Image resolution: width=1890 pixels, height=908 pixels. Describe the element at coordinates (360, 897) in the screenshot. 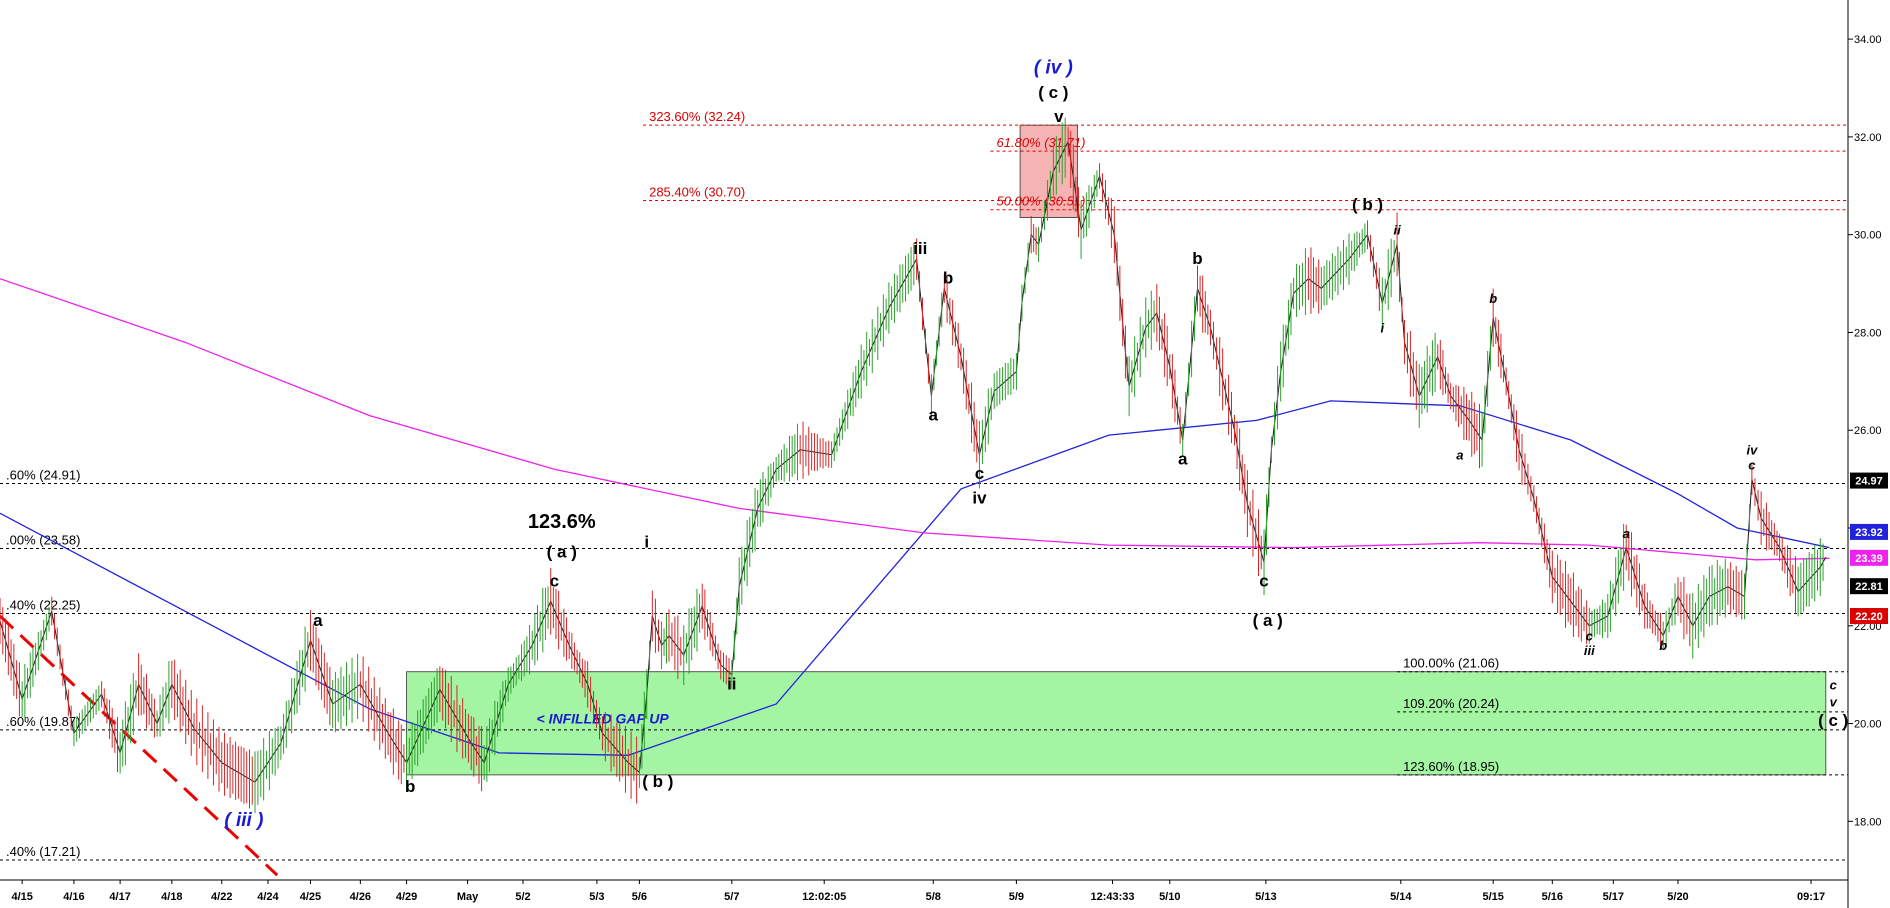

I see `x-tick-label: 4/26` at that location.